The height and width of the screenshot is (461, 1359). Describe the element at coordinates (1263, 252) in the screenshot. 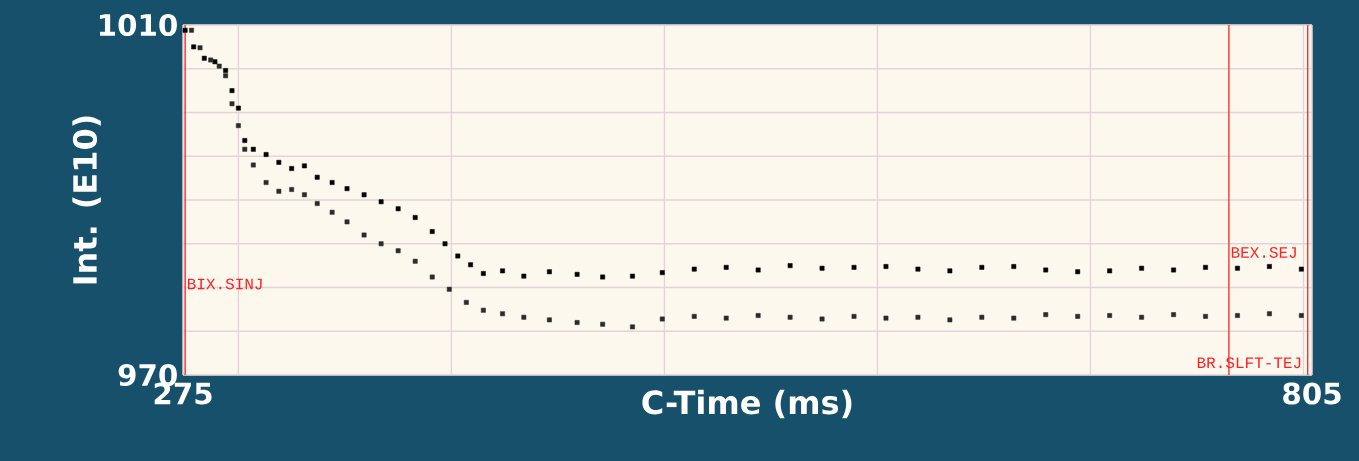

I see `ref-line-label: BEX.SEJ` at that location.